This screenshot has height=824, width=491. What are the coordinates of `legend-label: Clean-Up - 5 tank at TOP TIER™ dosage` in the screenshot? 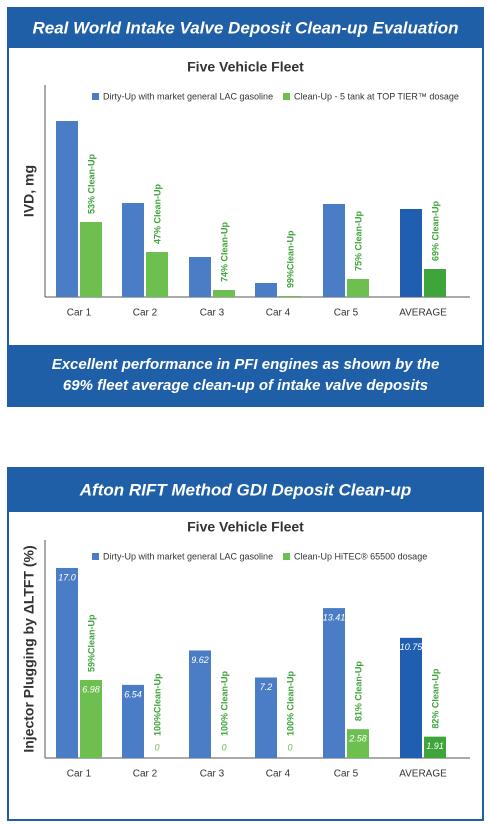 It's located at (376, 96).